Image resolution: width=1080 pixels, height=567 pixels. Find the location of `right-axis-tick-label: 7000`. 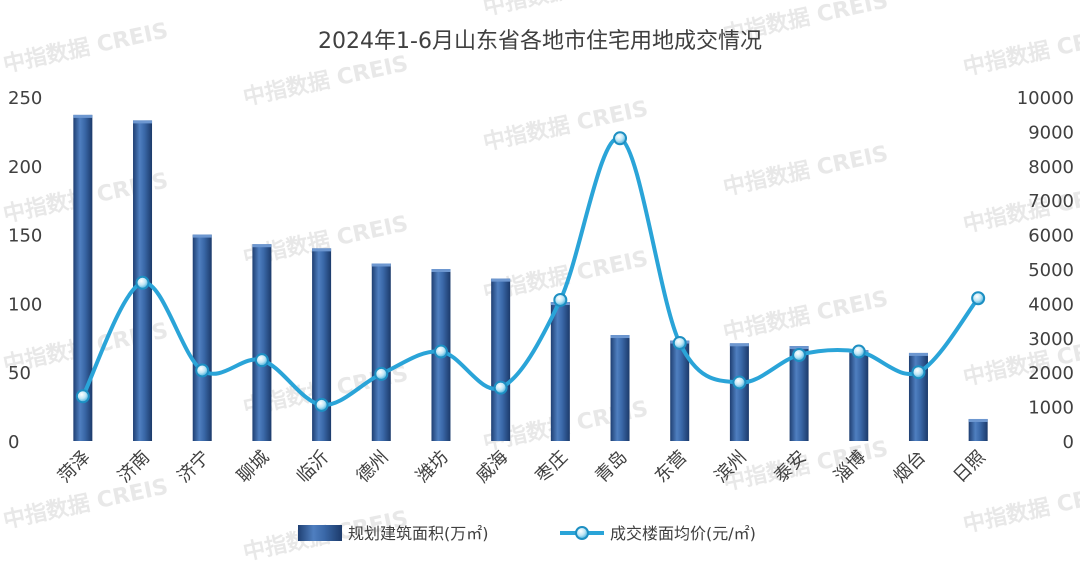

right-axis-tick-label: 7000 is located at coordinates (1051, 201).